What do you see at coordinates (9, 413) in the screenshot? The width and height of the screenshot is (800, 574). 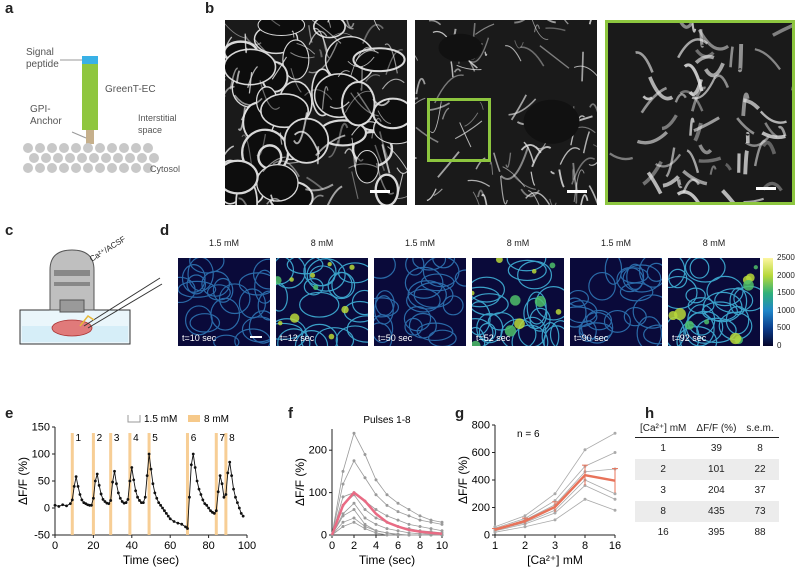 I see `panel-label-e: e` at bounding box center [9, 413].